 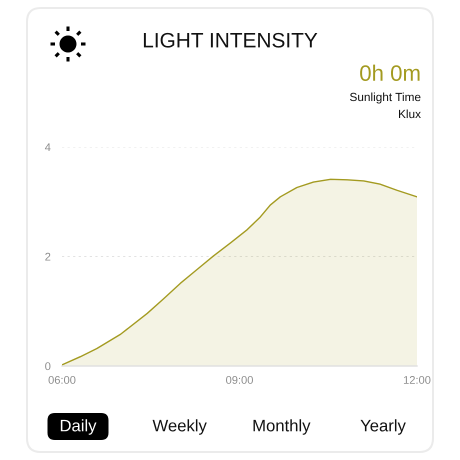 What do you see at coordinates (47, 366) in the screenshot?
I see `y-tick-label: 0` at bounding box center [47, 366].